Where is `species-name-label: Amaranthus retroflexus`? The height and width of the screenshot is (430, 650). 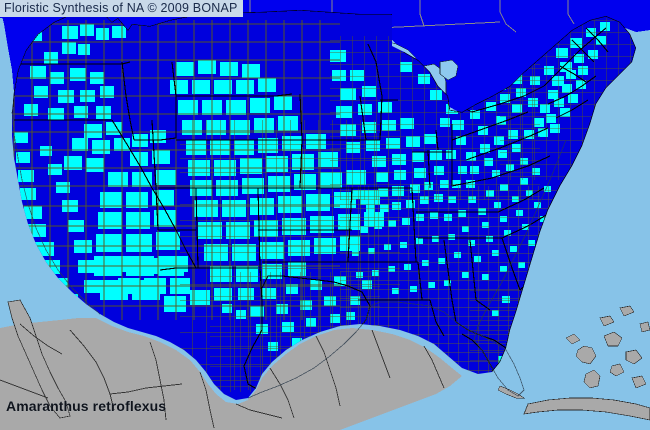 species-name-label: Amaranthus retroflexus is located at coordinates (86, 406).